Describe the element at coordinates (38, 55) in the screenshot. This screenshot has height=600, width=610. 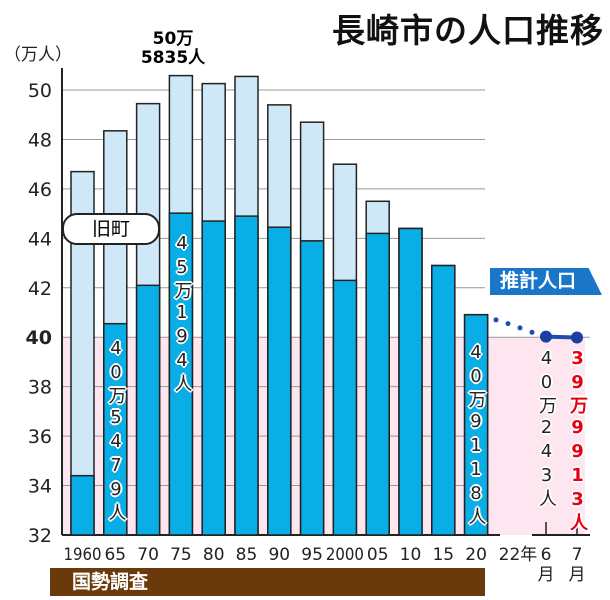
I see `y-axis-label: （万人）` at that location.